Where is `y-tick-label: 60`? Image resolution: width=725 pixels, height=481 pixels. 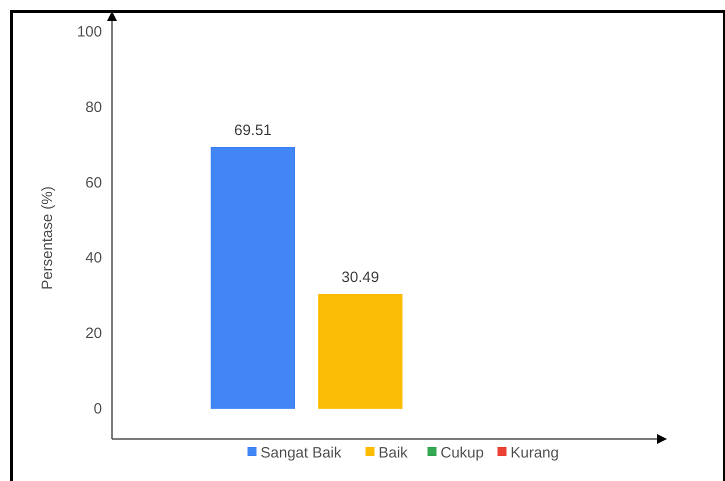 y-tick-label: 60 is located at coordinates (93, 183).